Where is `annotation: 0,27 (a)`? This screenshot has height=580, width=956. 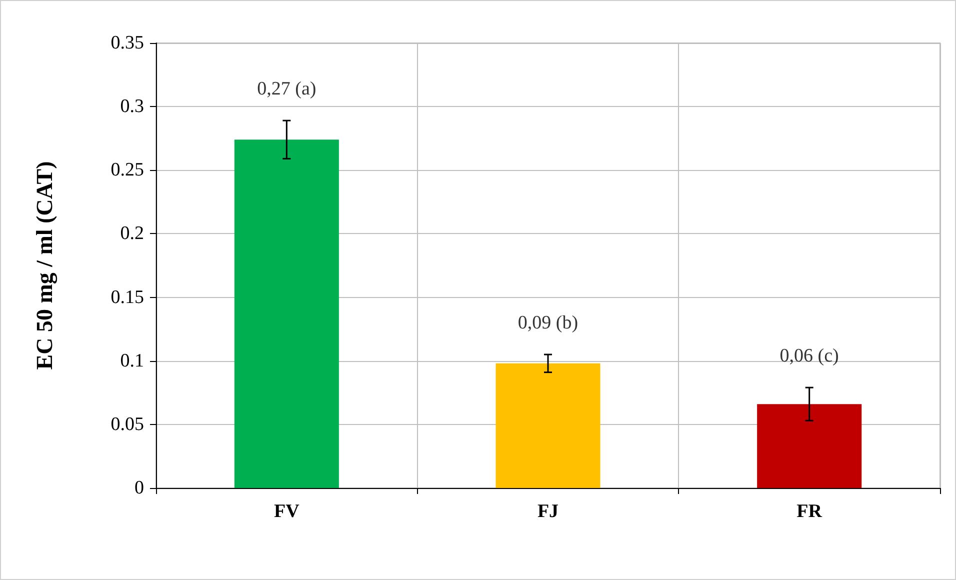
annotation: 0,27 (a) is located at coordinates (286, 89).